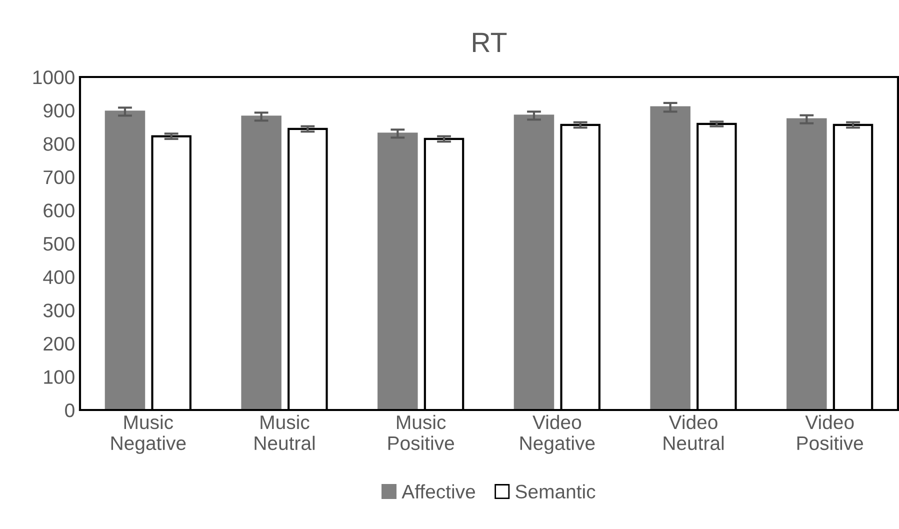  I want to click on y-tick-label: 400, so click(58, 277).